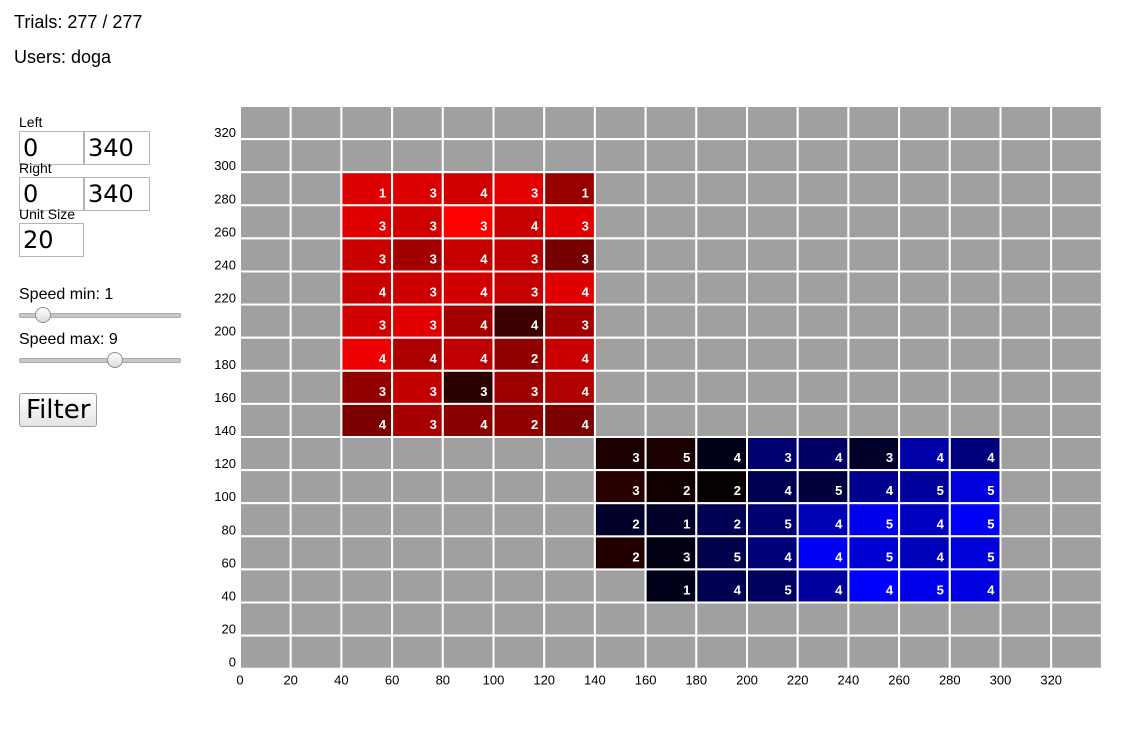 The width and height of the screenshot is (1138, 738). I want to click on speed-min-track, so click(100, 315).